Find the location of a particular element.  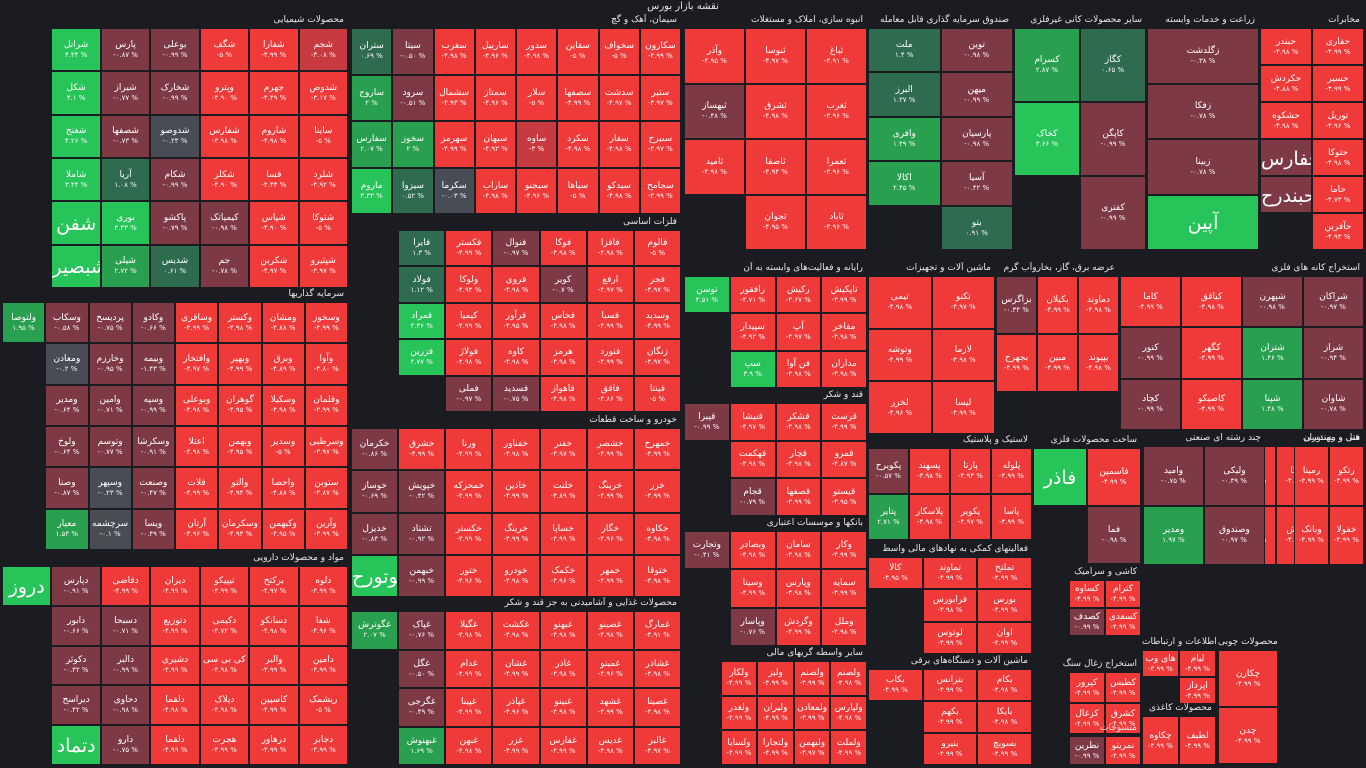

stock-tile: فما -۰.۹۸ % is located at coordinates (1114, 535).